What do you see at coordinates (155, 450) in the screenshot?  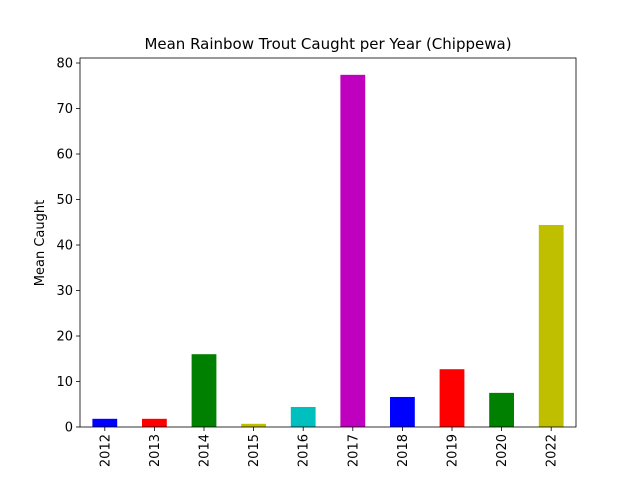 I see `x-tick-label: 2013` at bounding box center [155, 450].